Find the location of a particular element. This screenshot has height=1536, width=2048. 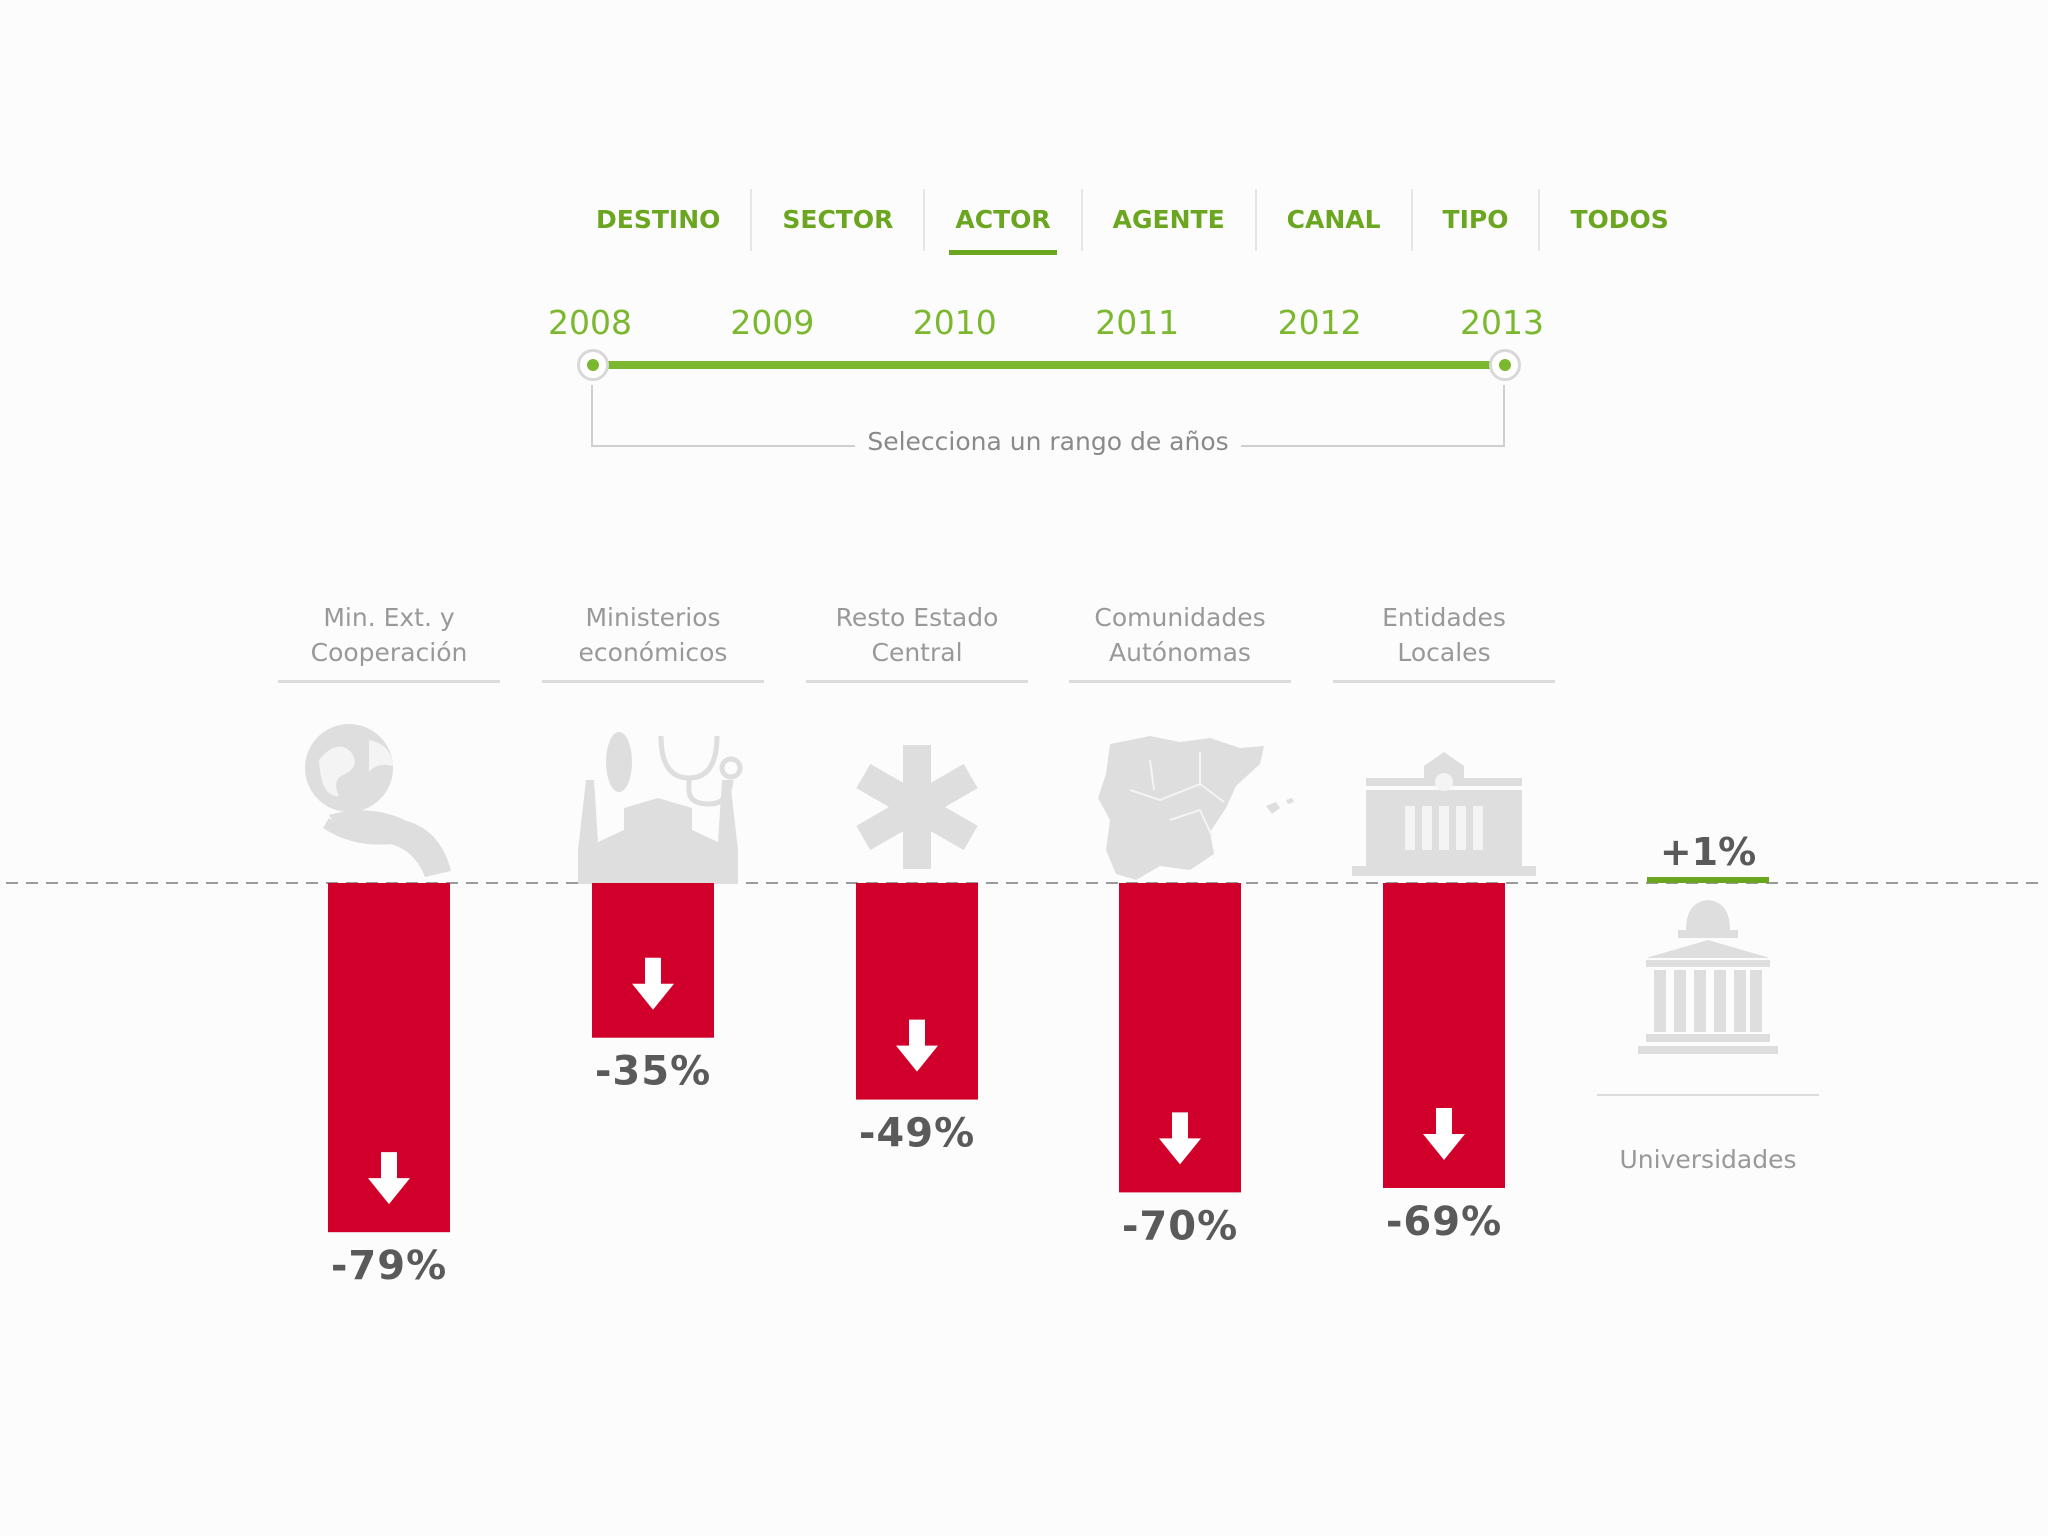

year-label: 2013 is located at coordinates (1502, 322).